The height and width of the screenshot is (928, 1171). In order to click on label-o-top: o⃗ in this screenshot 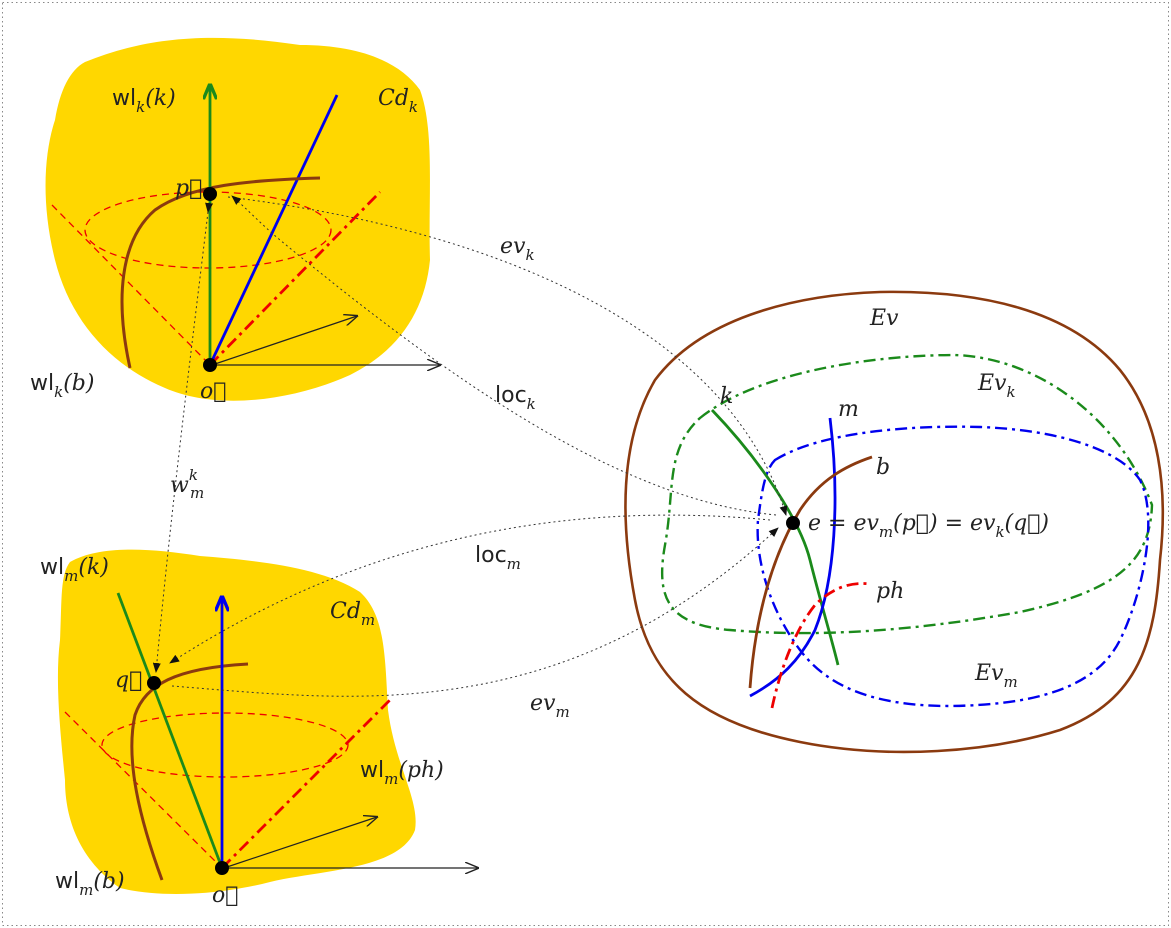, I will do `click(213, 391)`.